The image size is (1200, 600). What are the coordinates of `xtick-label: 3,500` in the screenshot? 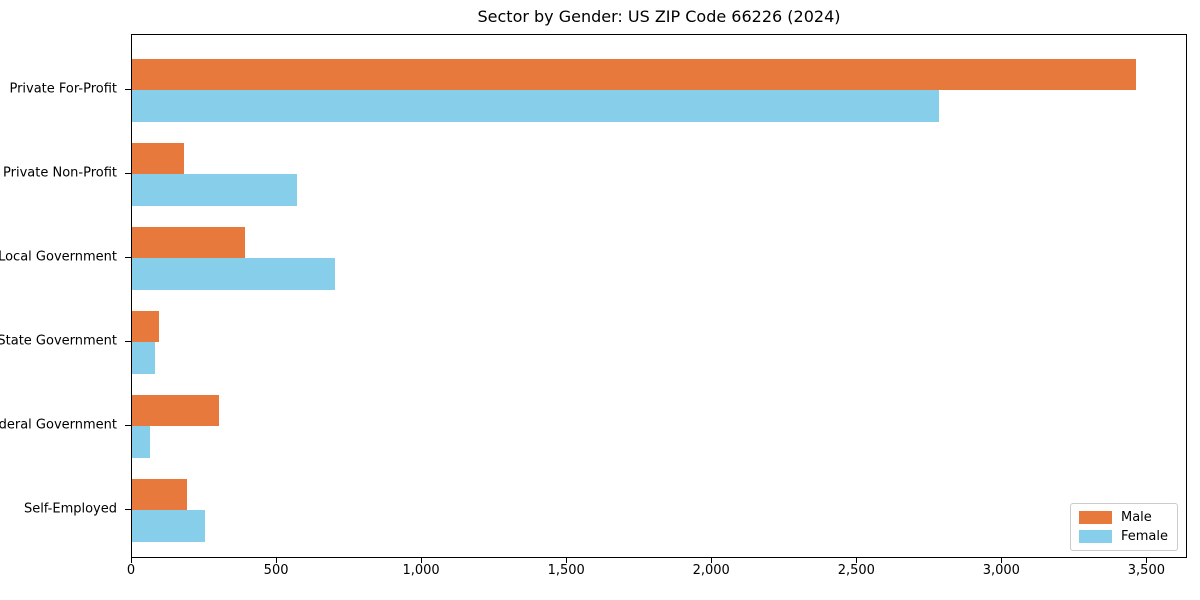 It's located at (1146, 570).